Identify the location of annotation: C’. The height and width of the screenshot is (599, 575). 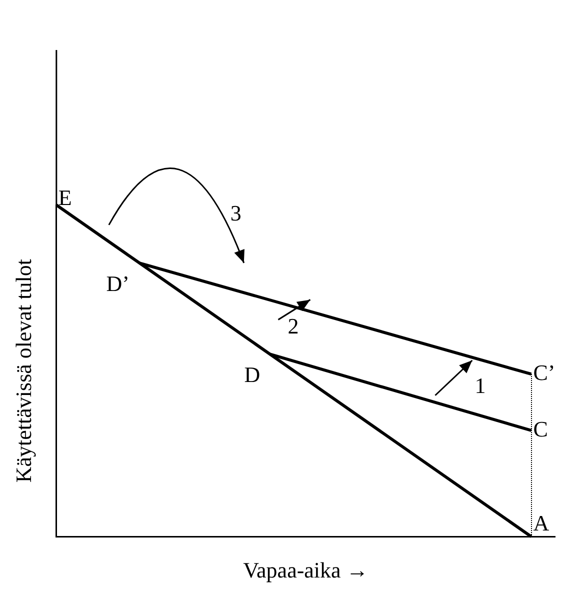
(544, 372).